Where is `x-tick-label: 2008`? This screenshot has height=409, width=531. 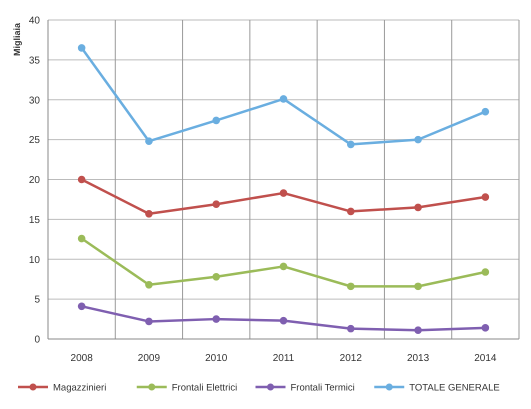
x-tick-label: 2008 is located at coordinates (82, 358).